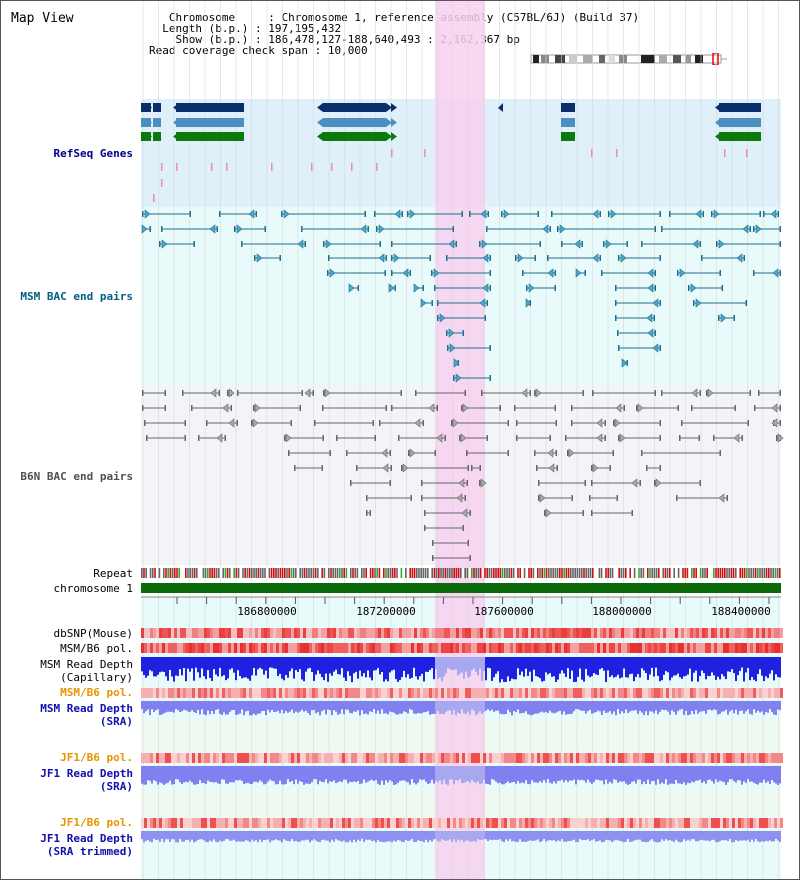 Image resolution: width=800 pixels, height=880 pixels. What do you see at coordinates (93, 153) in the screenshot?
I see `refseq-genes-label: RefSeq Genes` at bounding box center [93, 153].